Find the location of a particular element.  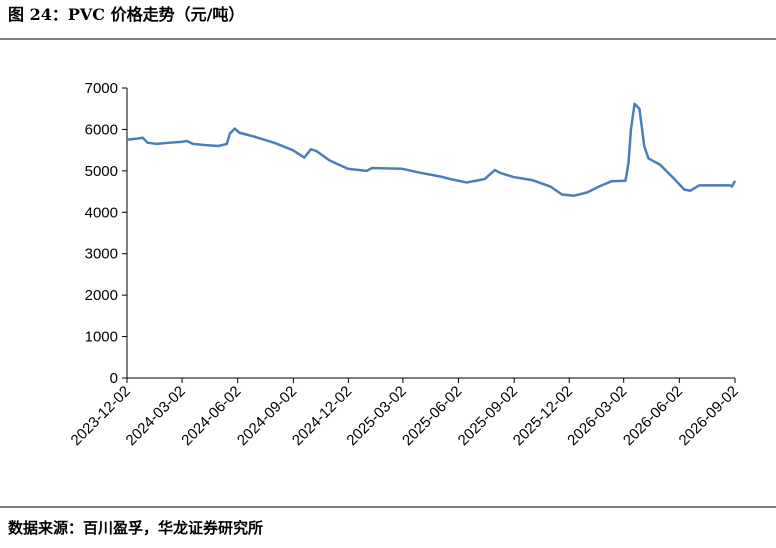

chart-title: 图 24：PVC 价格走势（元/吨） is located at coordinates (126, 14).